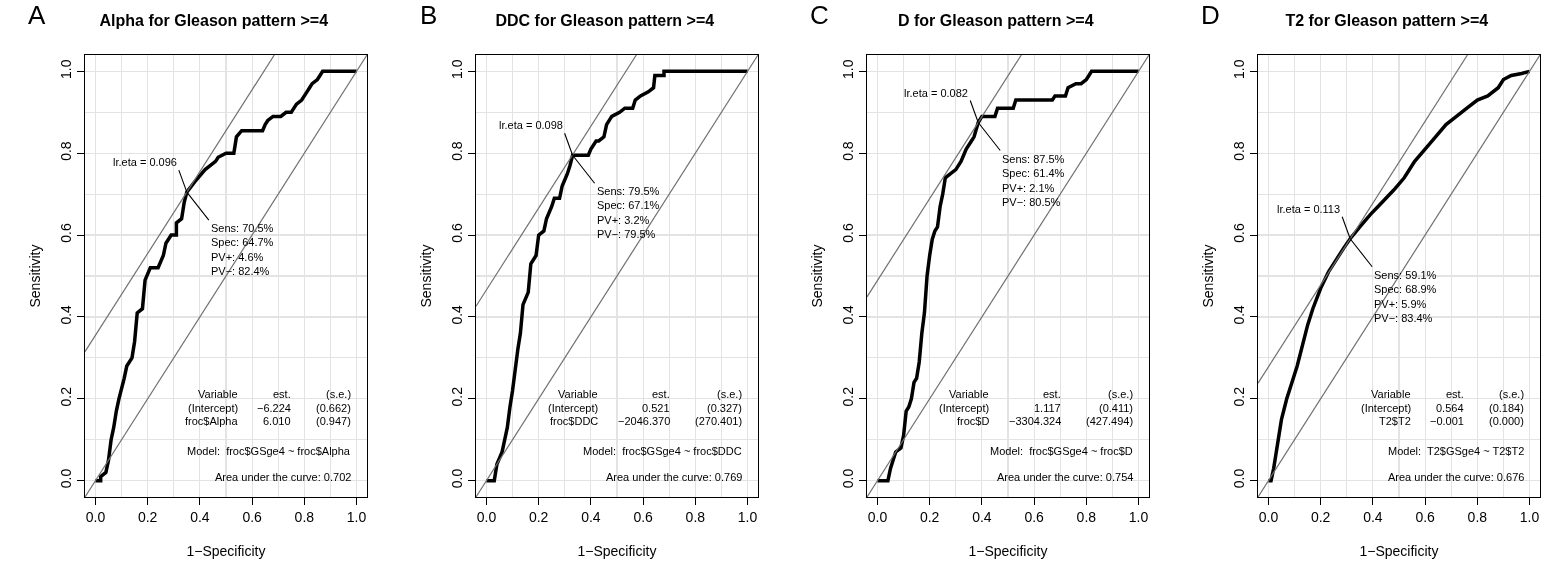  Describe the element at coordinates (1309, 209) in the screenshot. I see `annotation: lr.eta = 0.113` at that location.